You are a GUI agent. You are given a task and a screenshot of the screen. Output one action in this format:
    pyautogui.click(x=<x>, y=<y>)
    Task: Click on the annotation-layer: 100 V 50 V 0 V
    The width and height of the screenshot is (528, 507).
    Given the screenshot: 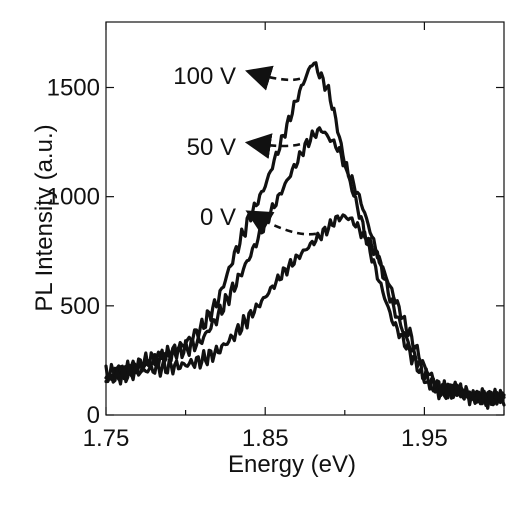 What is the action you would take?
    pyautogui.click(x=245, y=149)
    